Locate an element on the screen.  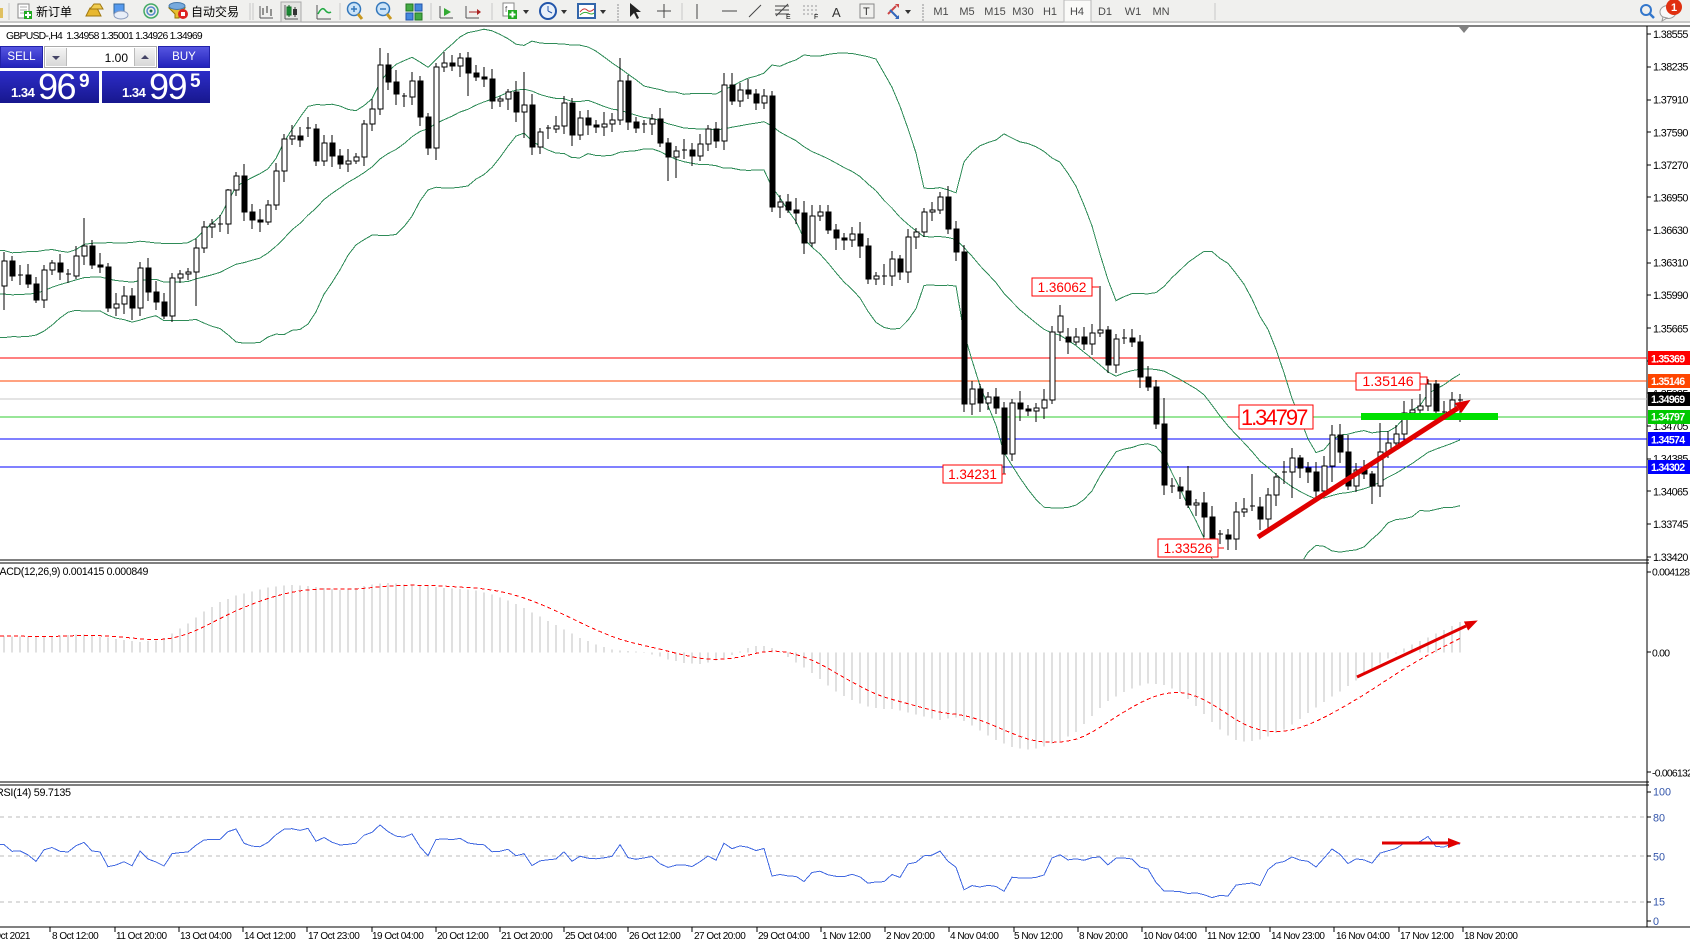
svg-text: F is located at coordinates (816, 17).